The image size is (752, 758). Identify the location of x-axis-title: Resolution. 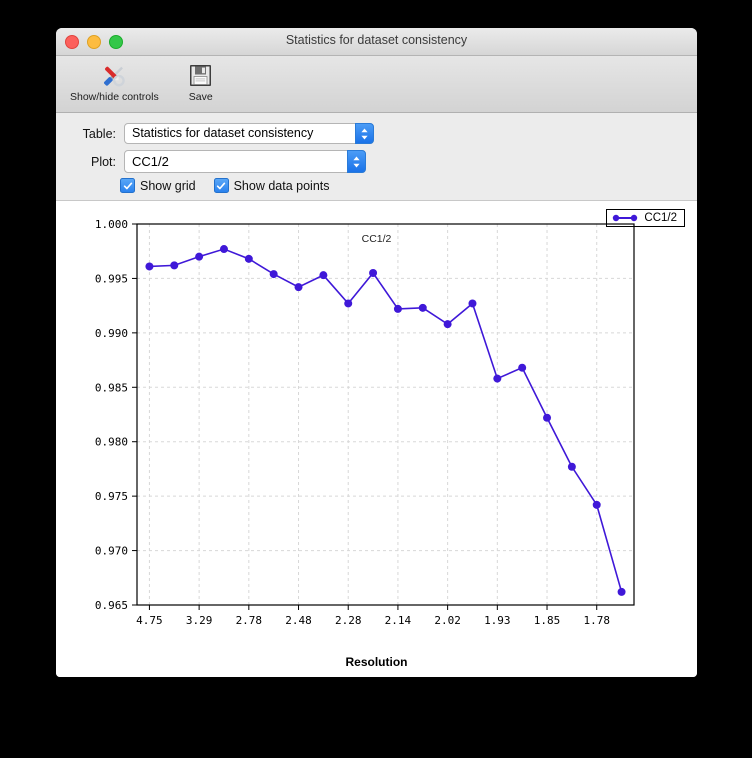
(376, 662).